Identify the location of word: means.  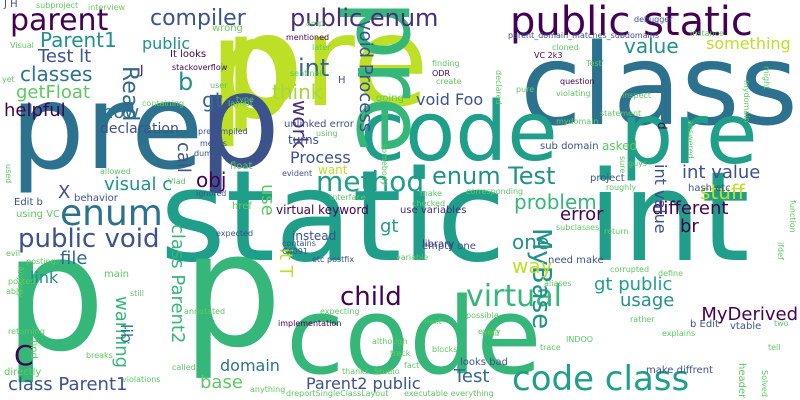
(213, 143).